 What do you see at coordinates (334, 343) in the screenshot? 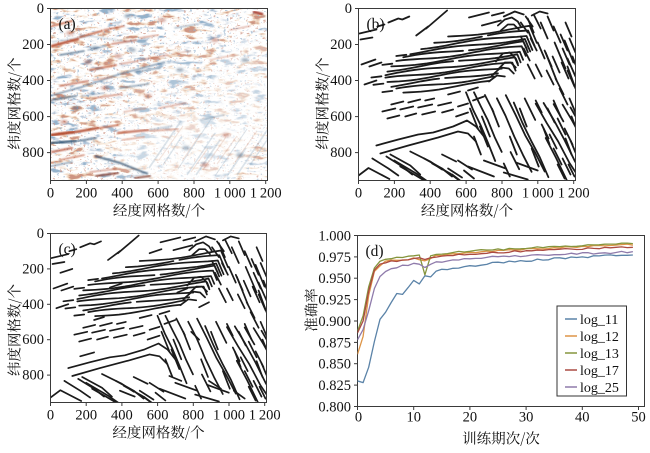
I see `svg-text: 0.875` at bounding box center [334, 343].